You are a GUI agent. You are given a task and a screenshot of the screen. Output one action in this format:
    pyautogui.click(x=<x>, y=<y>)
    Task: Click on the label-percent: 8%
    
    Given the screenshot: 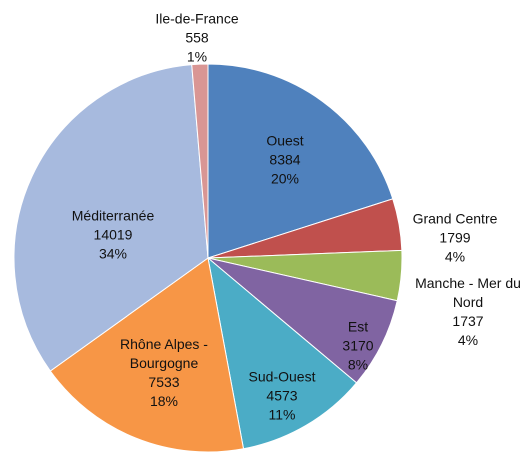 What is the action you would take?
    pyautogui.click(x=358, y=364)
    